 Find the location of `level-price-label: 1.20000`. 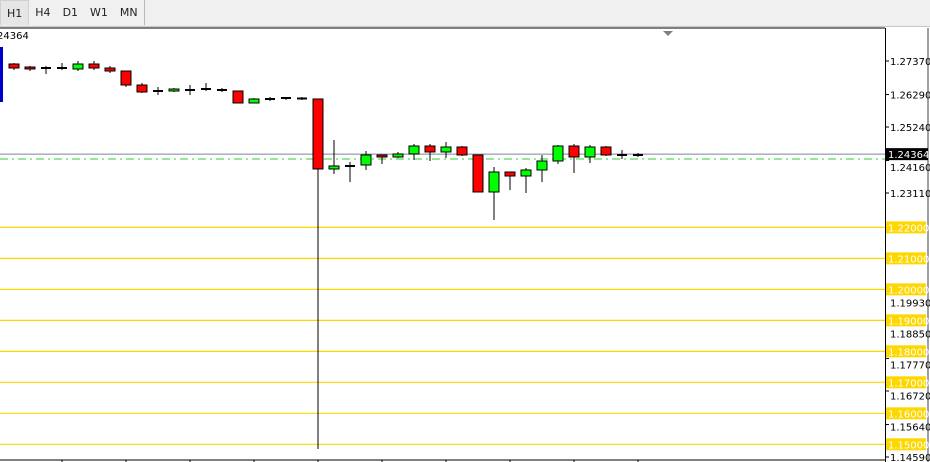

level-price-label: 1.20000 is located at coordinates (908, 290).